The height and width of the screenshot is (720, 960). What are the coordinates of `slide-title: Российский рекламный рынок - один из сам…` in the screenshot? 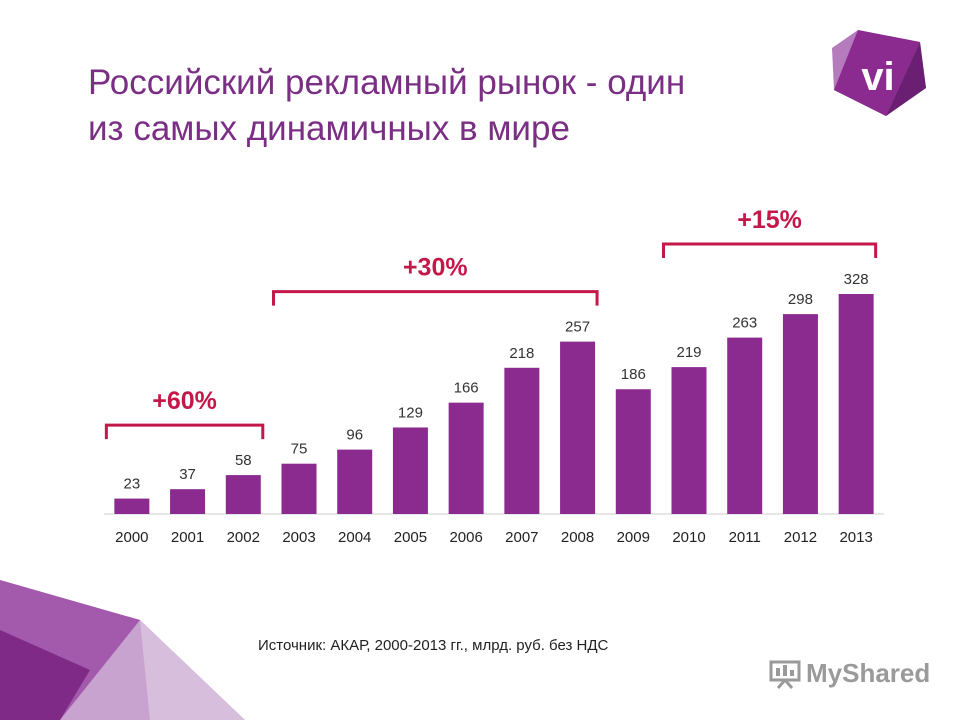 It's located at (438, 106).